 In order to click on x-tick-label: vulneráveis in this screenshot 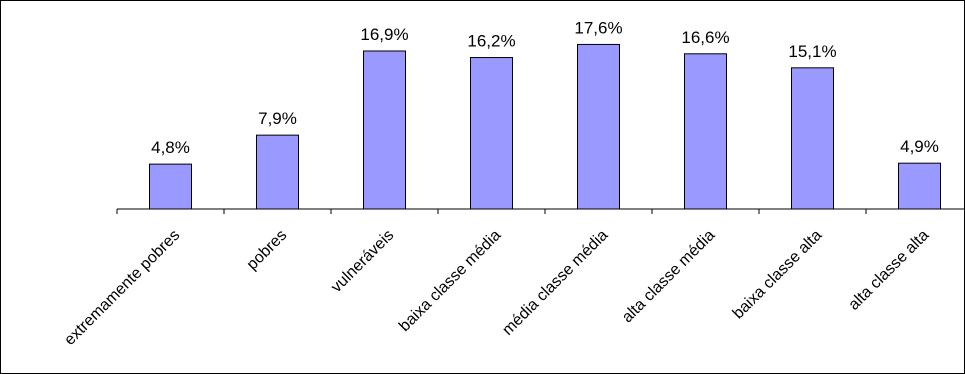, I will do `click(362, 261)`.